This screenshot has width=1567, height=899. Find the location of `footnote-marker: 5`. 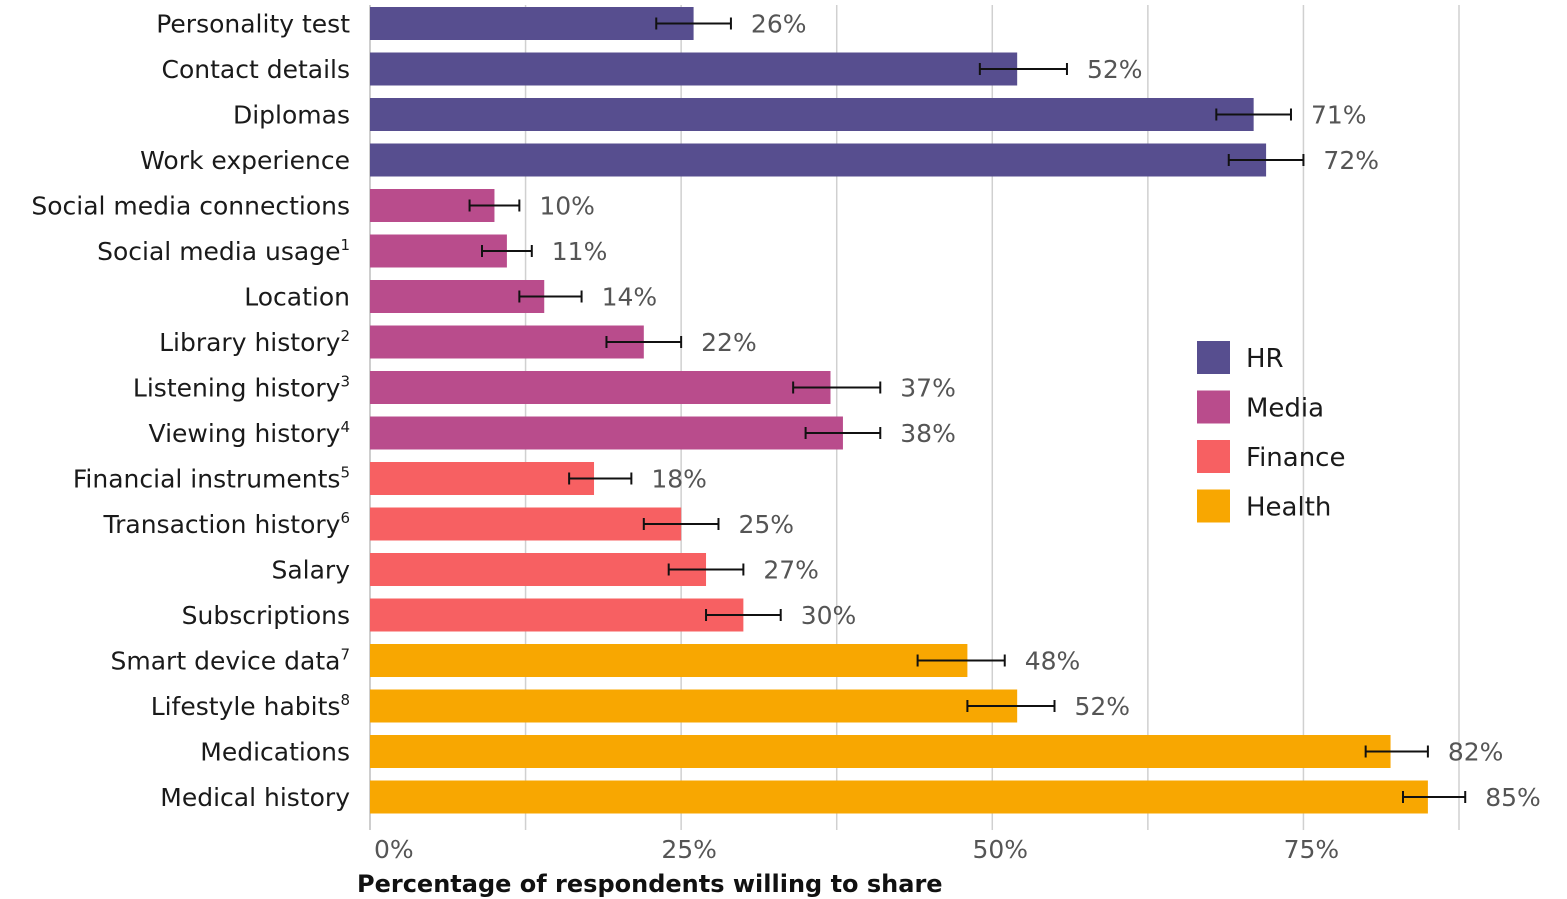

footnote-marker: 5 is located at coordinates (345, 473).